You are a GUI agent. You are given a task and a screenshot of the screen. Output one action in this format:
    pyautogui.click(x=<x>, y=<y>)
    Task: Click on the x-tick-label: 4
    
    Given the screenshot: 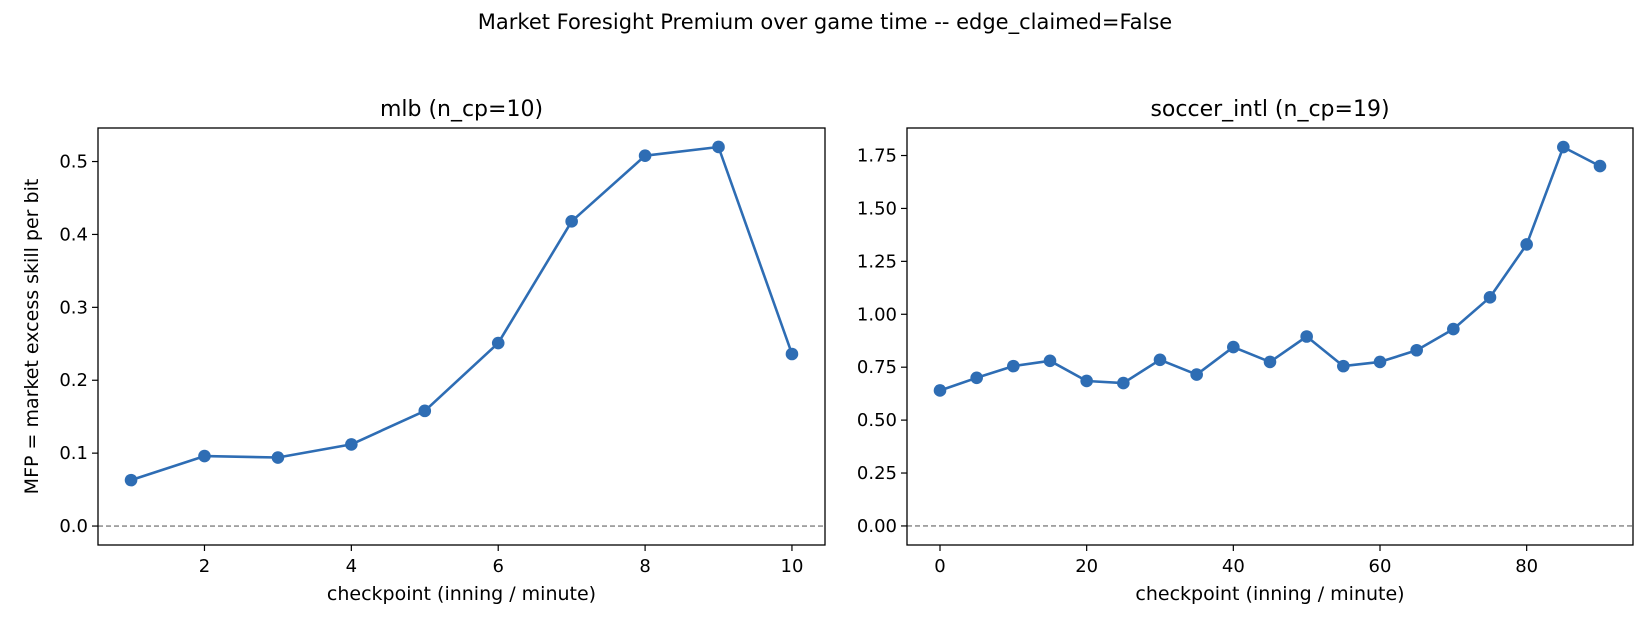 What is the action you would take?
    pyautogui.click(x=351, y=566)
    